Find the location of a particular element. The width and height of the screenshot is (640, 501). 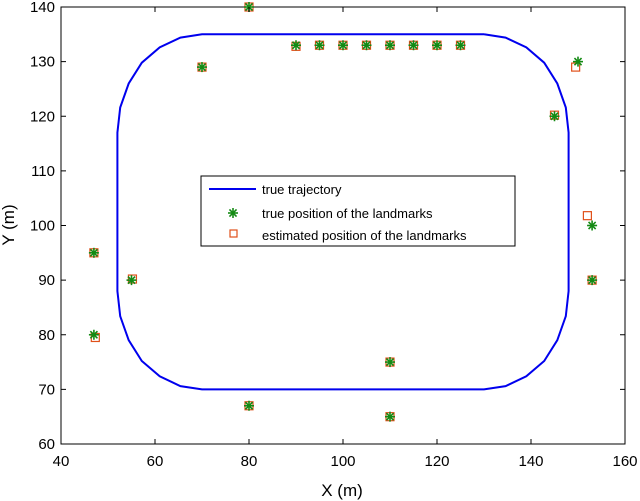

y-tick-label: 60 is located at coordinates (46, 444).